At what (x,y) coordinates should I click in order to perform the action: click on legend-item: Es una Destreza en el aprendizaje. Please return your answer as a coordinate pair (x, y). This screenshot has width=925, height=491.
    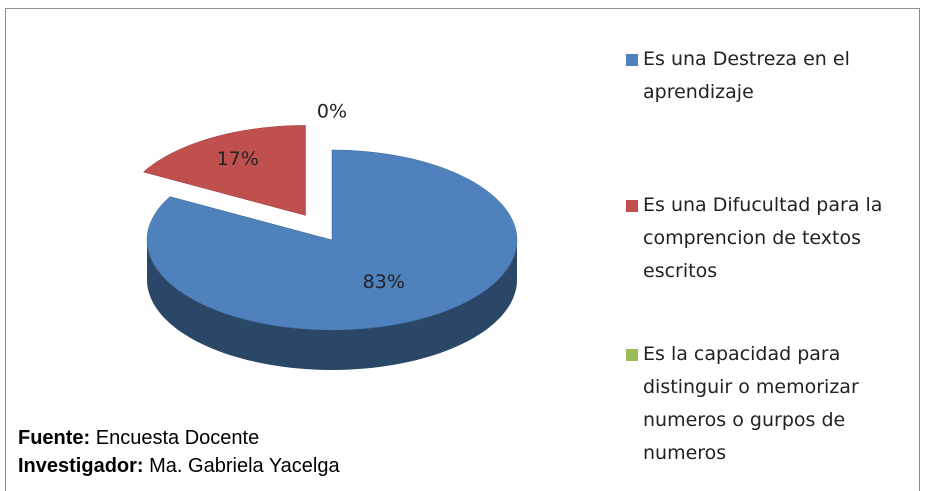
    Looking at the image, I should click on (757, 76).